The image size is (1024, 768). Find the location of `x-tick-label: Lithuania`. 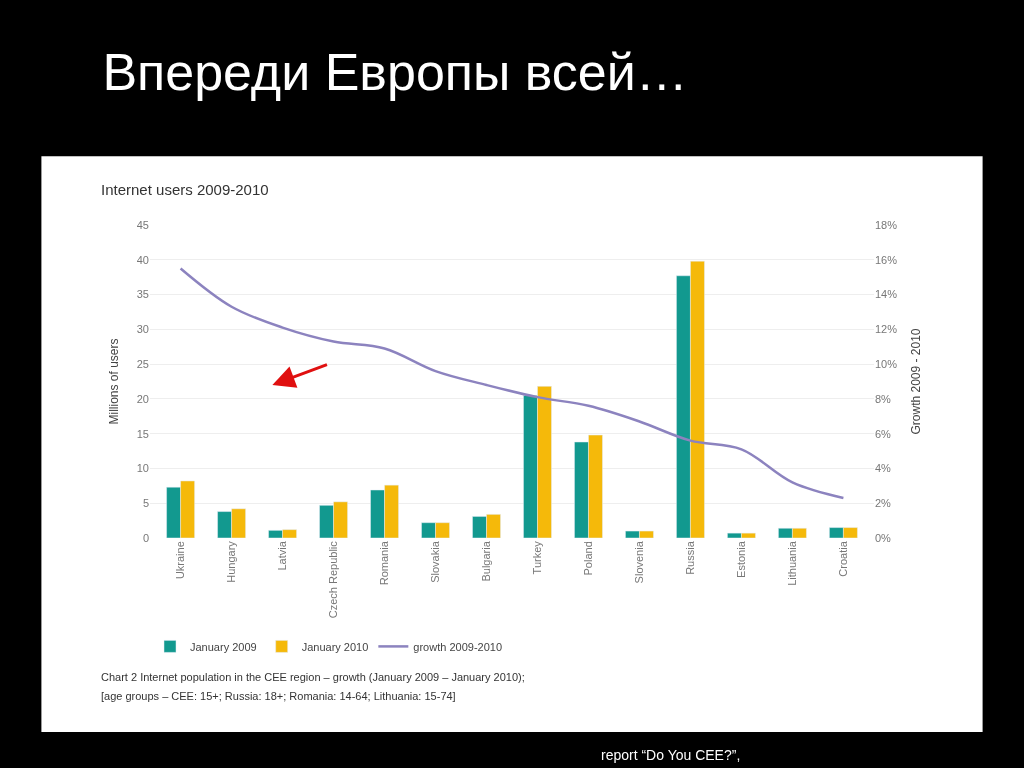

x-tick-label: Lithuania is located at coordinates (791, 563).